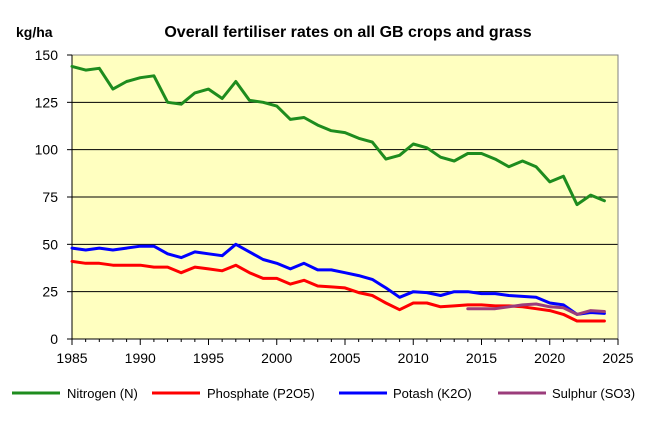 Image resolution: width=650 pixels, height=435 pixels. Describe the element at coordinates (276, 358) in the screenshot. I see `x-tick-label-2000: 2000` at that location.